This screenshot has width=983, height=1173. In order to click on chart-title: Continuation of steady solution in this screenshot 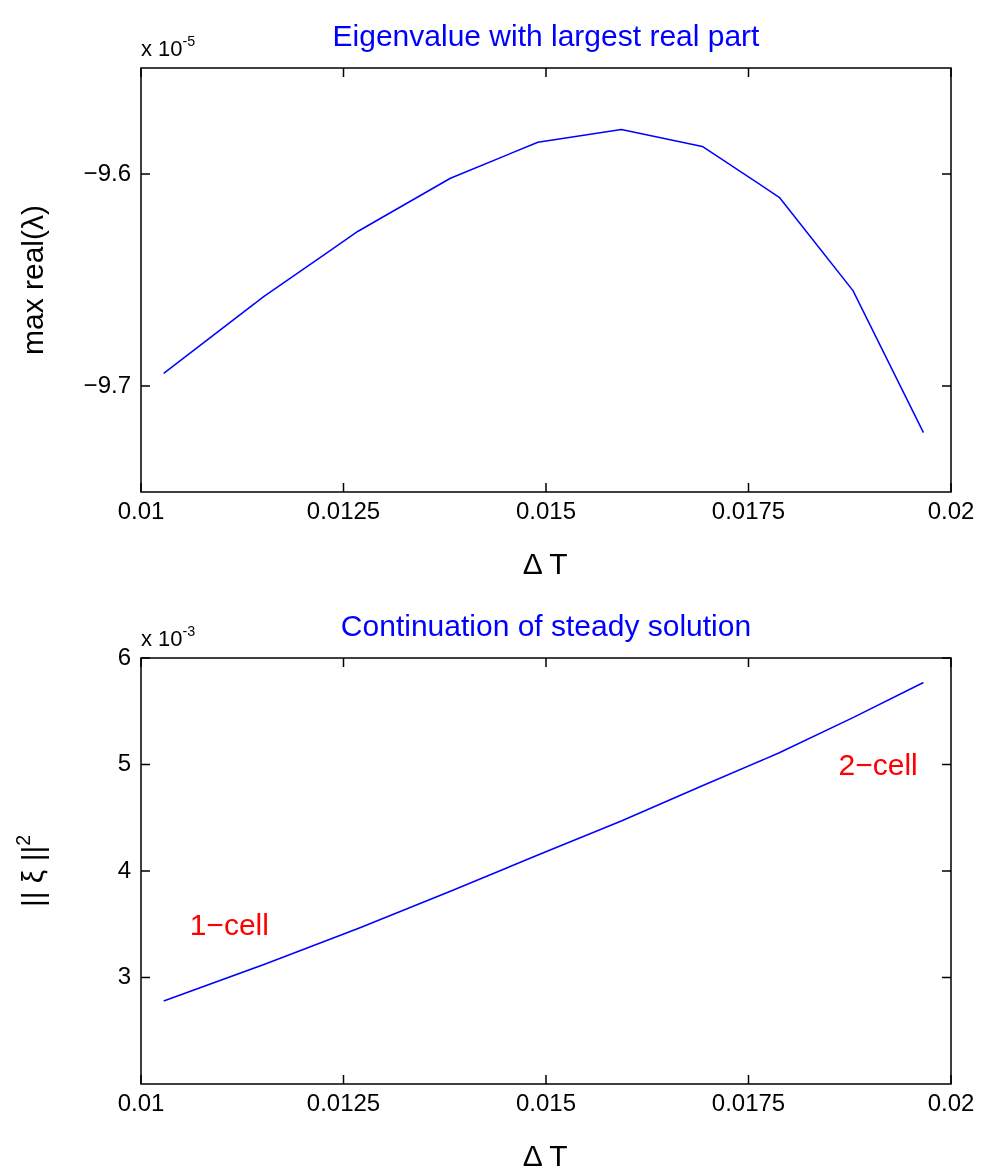, I will do `click(546, 625)`.